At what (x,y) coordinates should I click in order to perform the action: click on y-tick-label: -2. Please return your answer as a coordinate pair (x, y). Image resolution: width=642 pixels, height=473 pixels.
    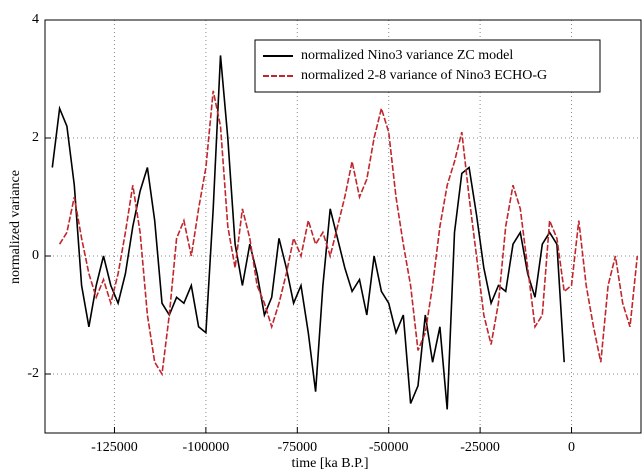
    Looking at the image, I should click on (33, 373).